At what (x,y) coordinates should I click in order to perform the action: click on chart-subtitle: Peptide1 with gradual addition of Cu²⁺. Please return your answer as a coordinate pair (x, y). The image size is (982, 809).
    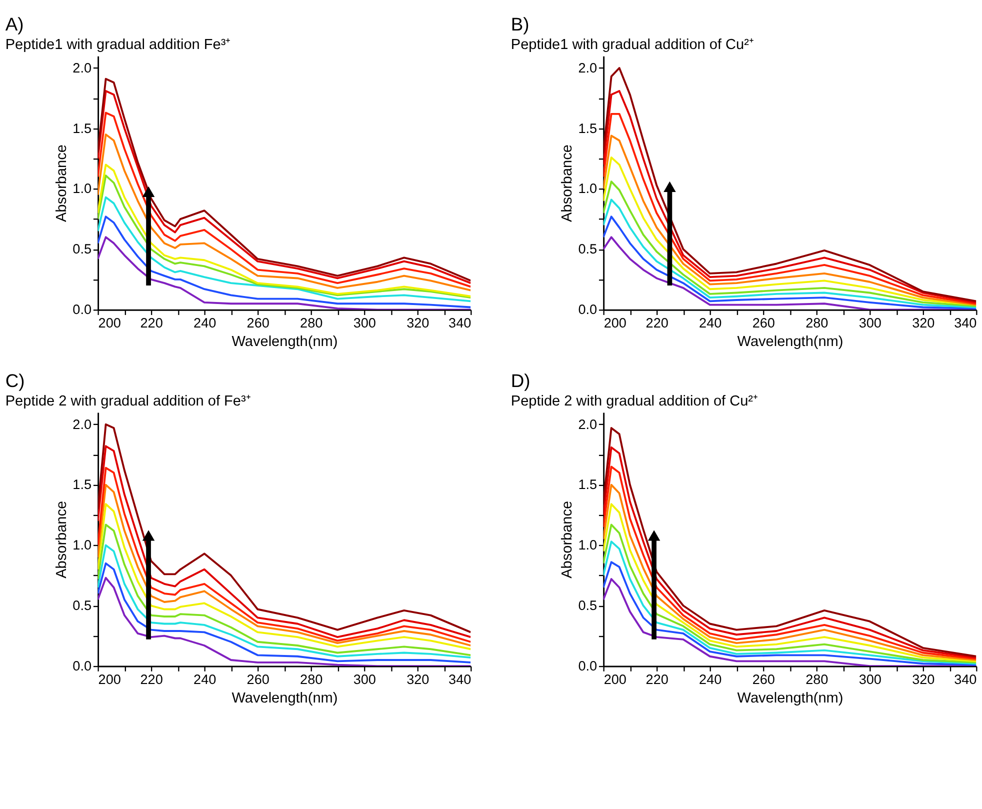
    Looking at the image, I should click on (632, 45).